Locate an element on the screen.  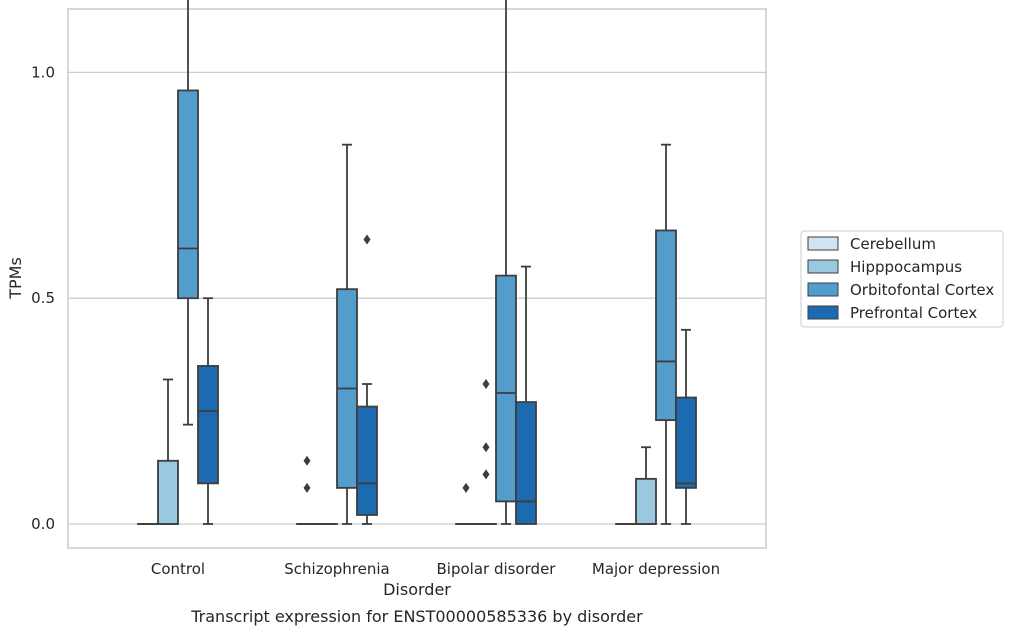
legend-frame is located at coordinates (902, 279).